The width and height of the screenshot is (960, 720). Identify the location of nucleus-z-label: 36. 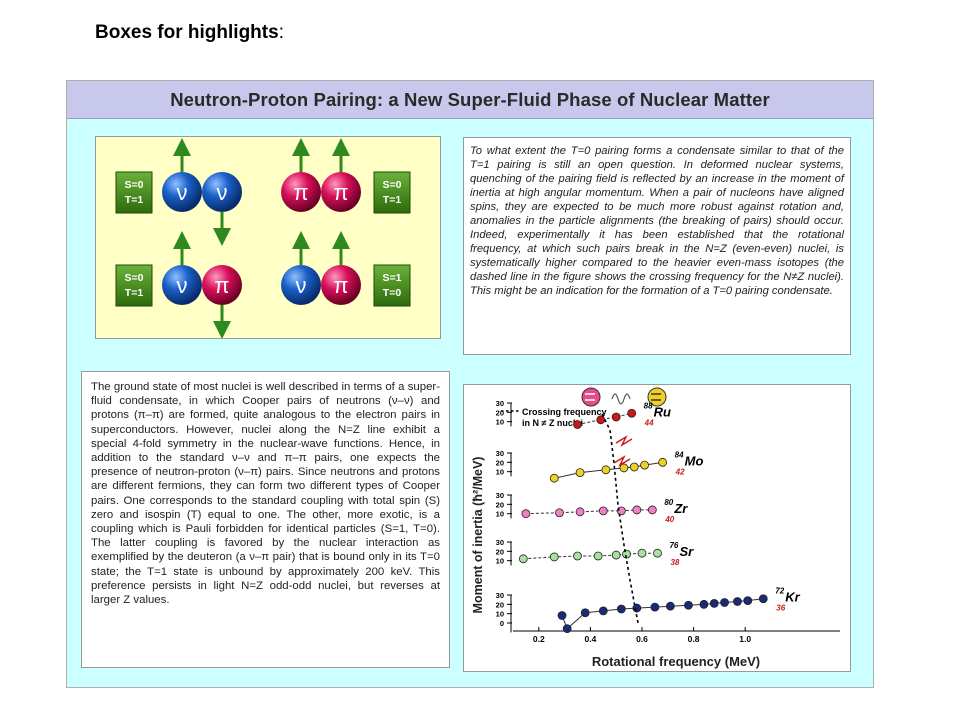
(780, 608).